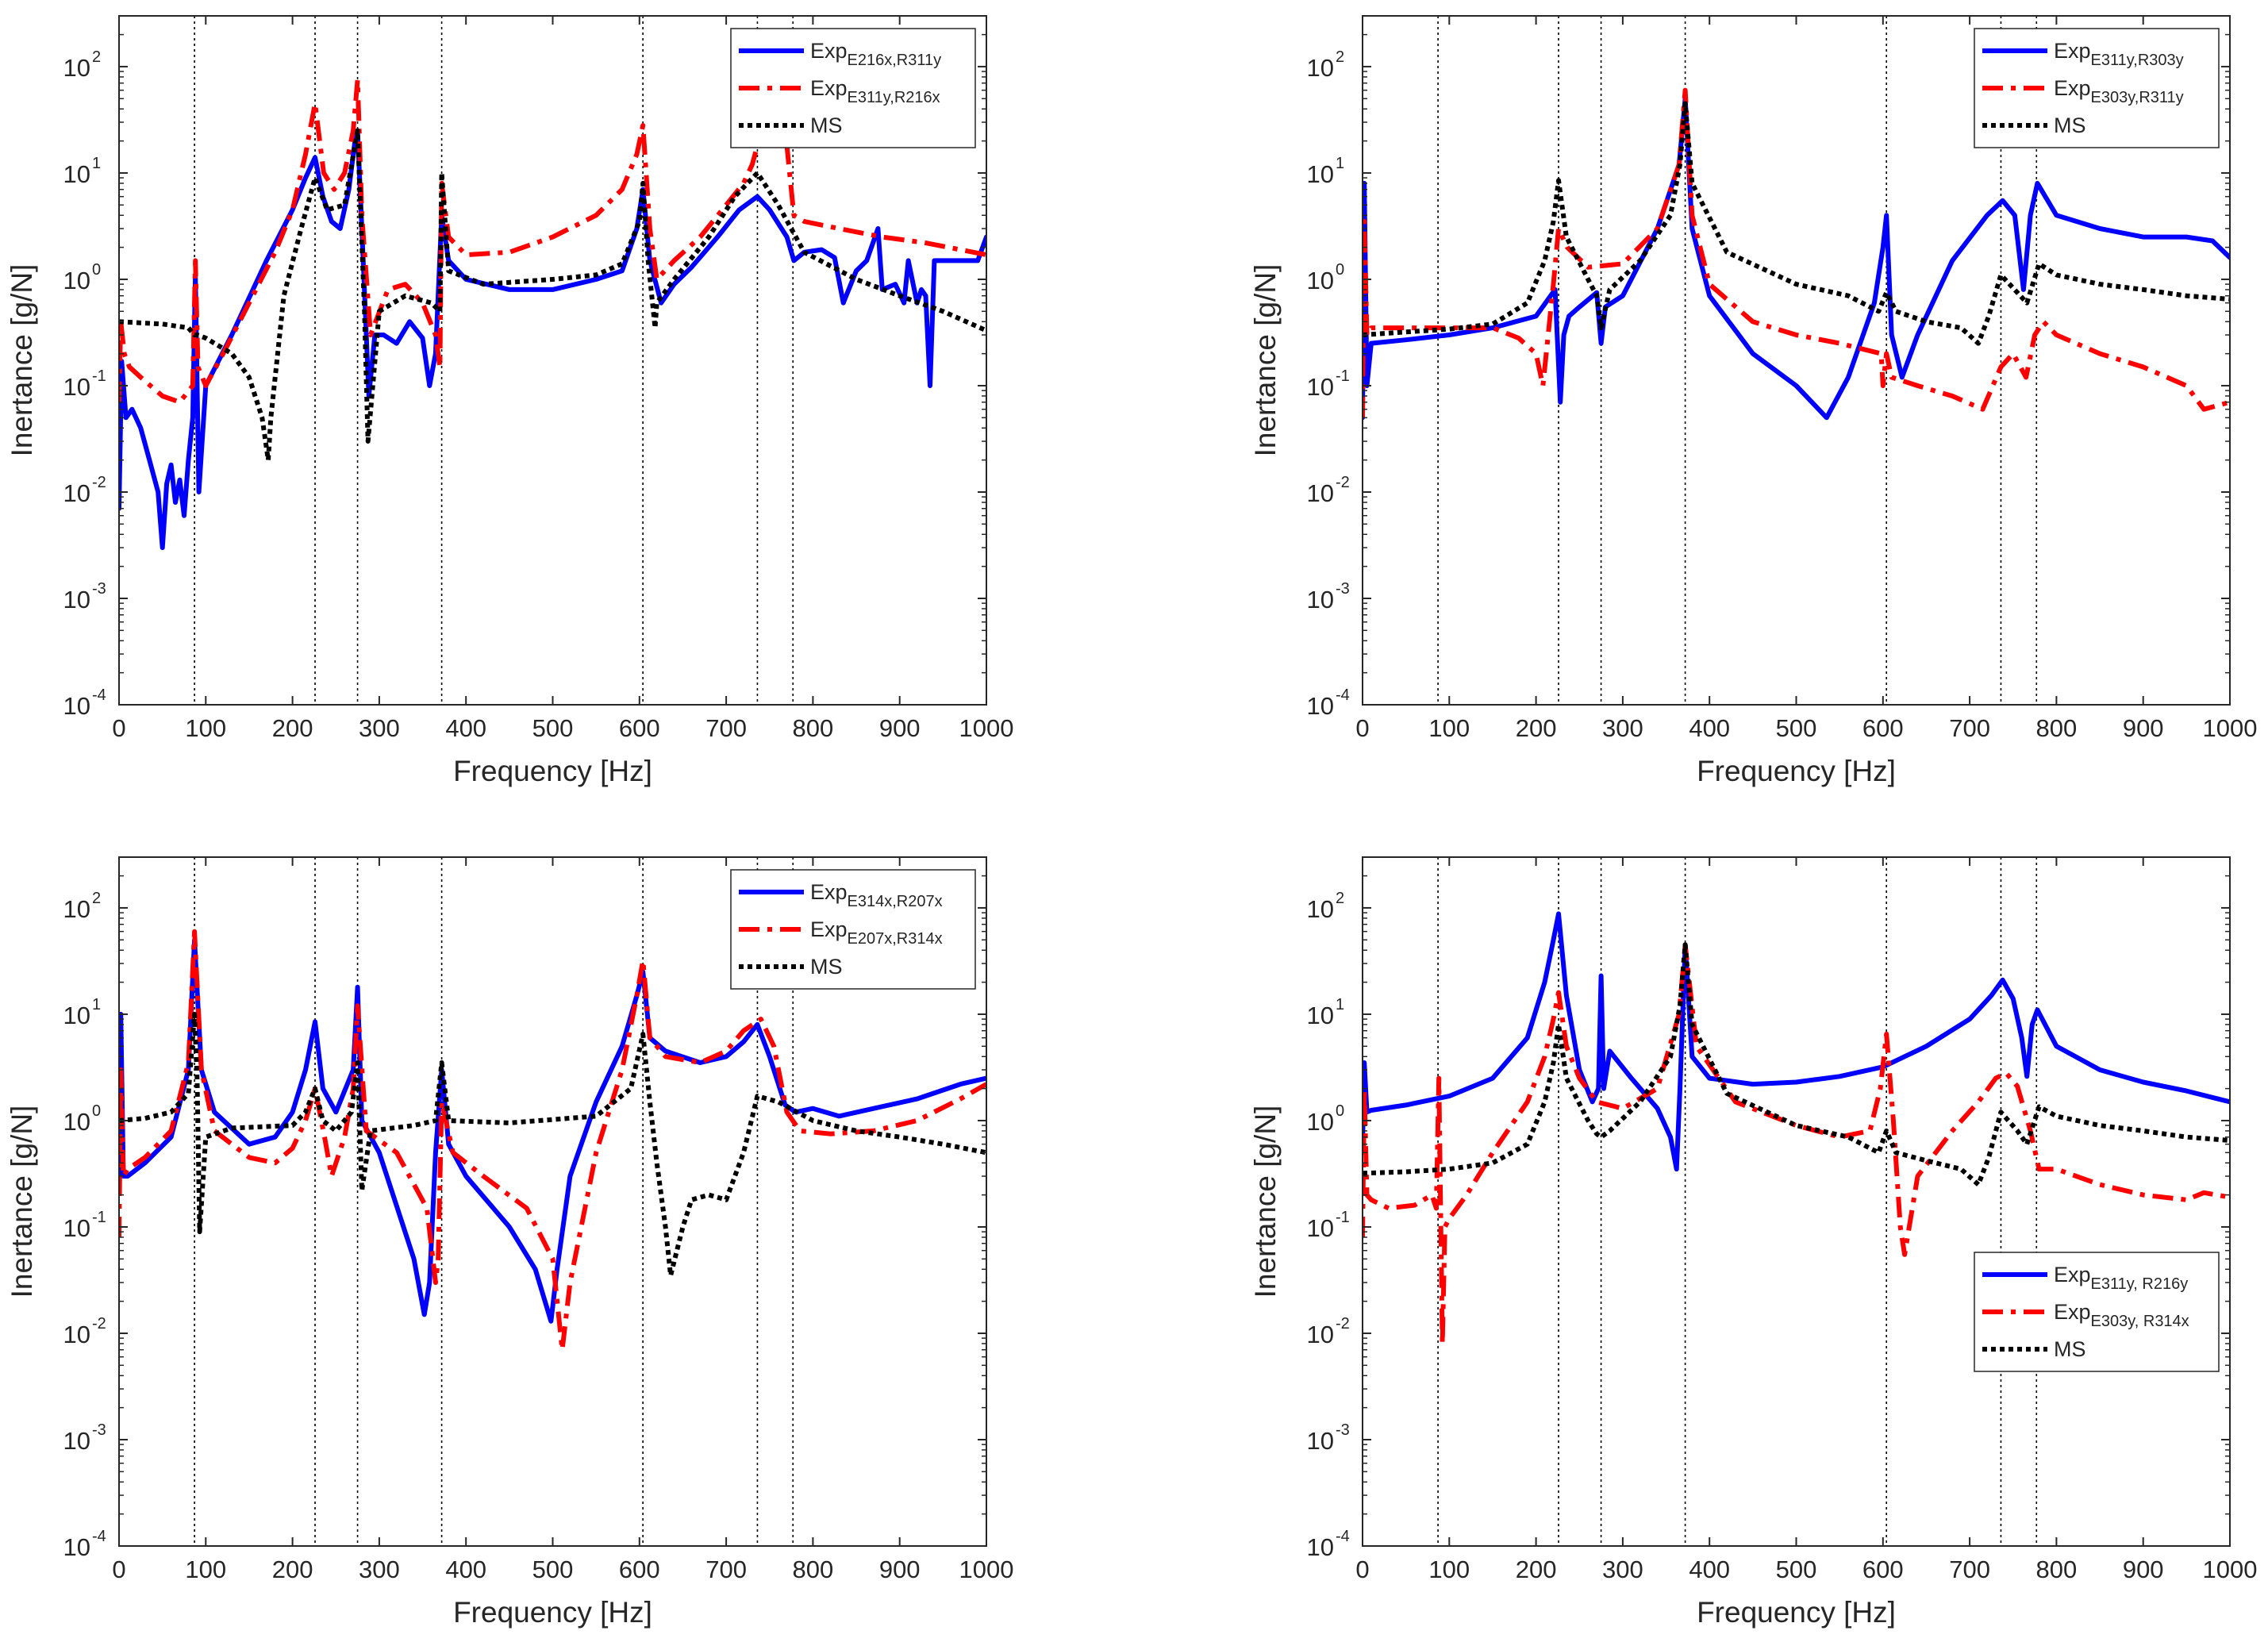 The image size is (2268, 1646). Describe the element at coordinates (2119, 91) in the screenshot. I see `legend-entry-label: ExpE303y,R311y` at that location.